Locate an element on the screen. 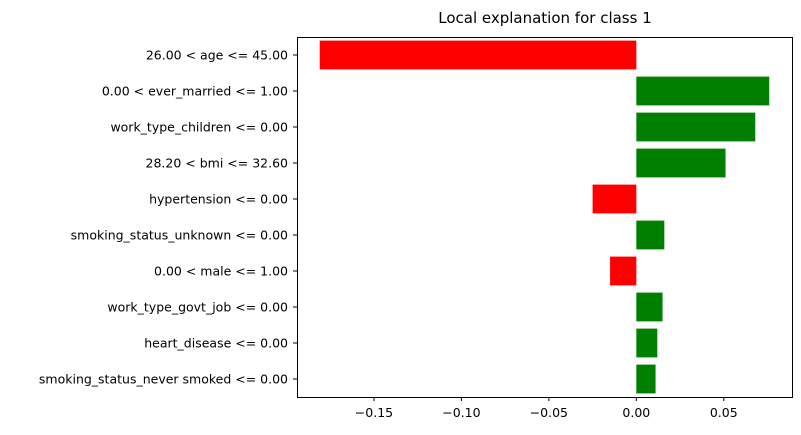 This screenshot has height=435, width=801. y-tick-label: heart_disease <= 0.00 is located at coordinates (216, 343).